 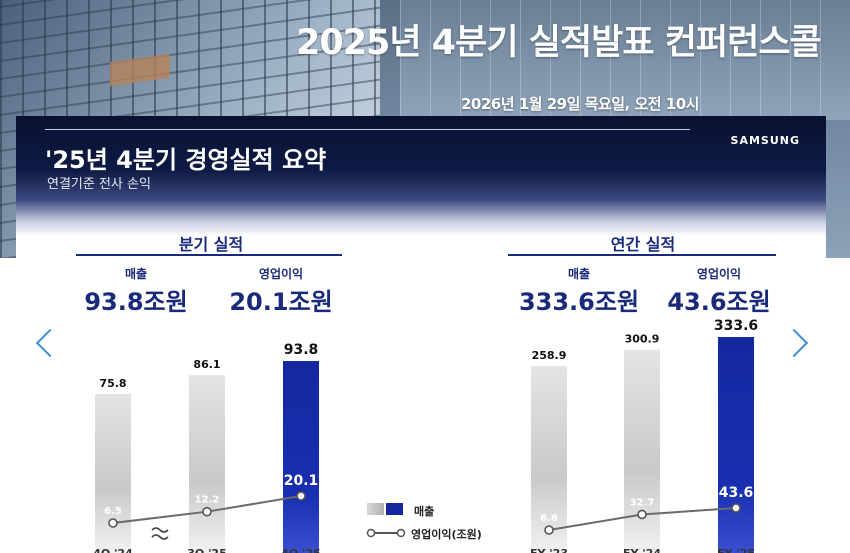 What do you see at coordinates (719, 274) in the screenshot?
I see `annual-op-label: 영업이익` at bounding box center [719, 274].